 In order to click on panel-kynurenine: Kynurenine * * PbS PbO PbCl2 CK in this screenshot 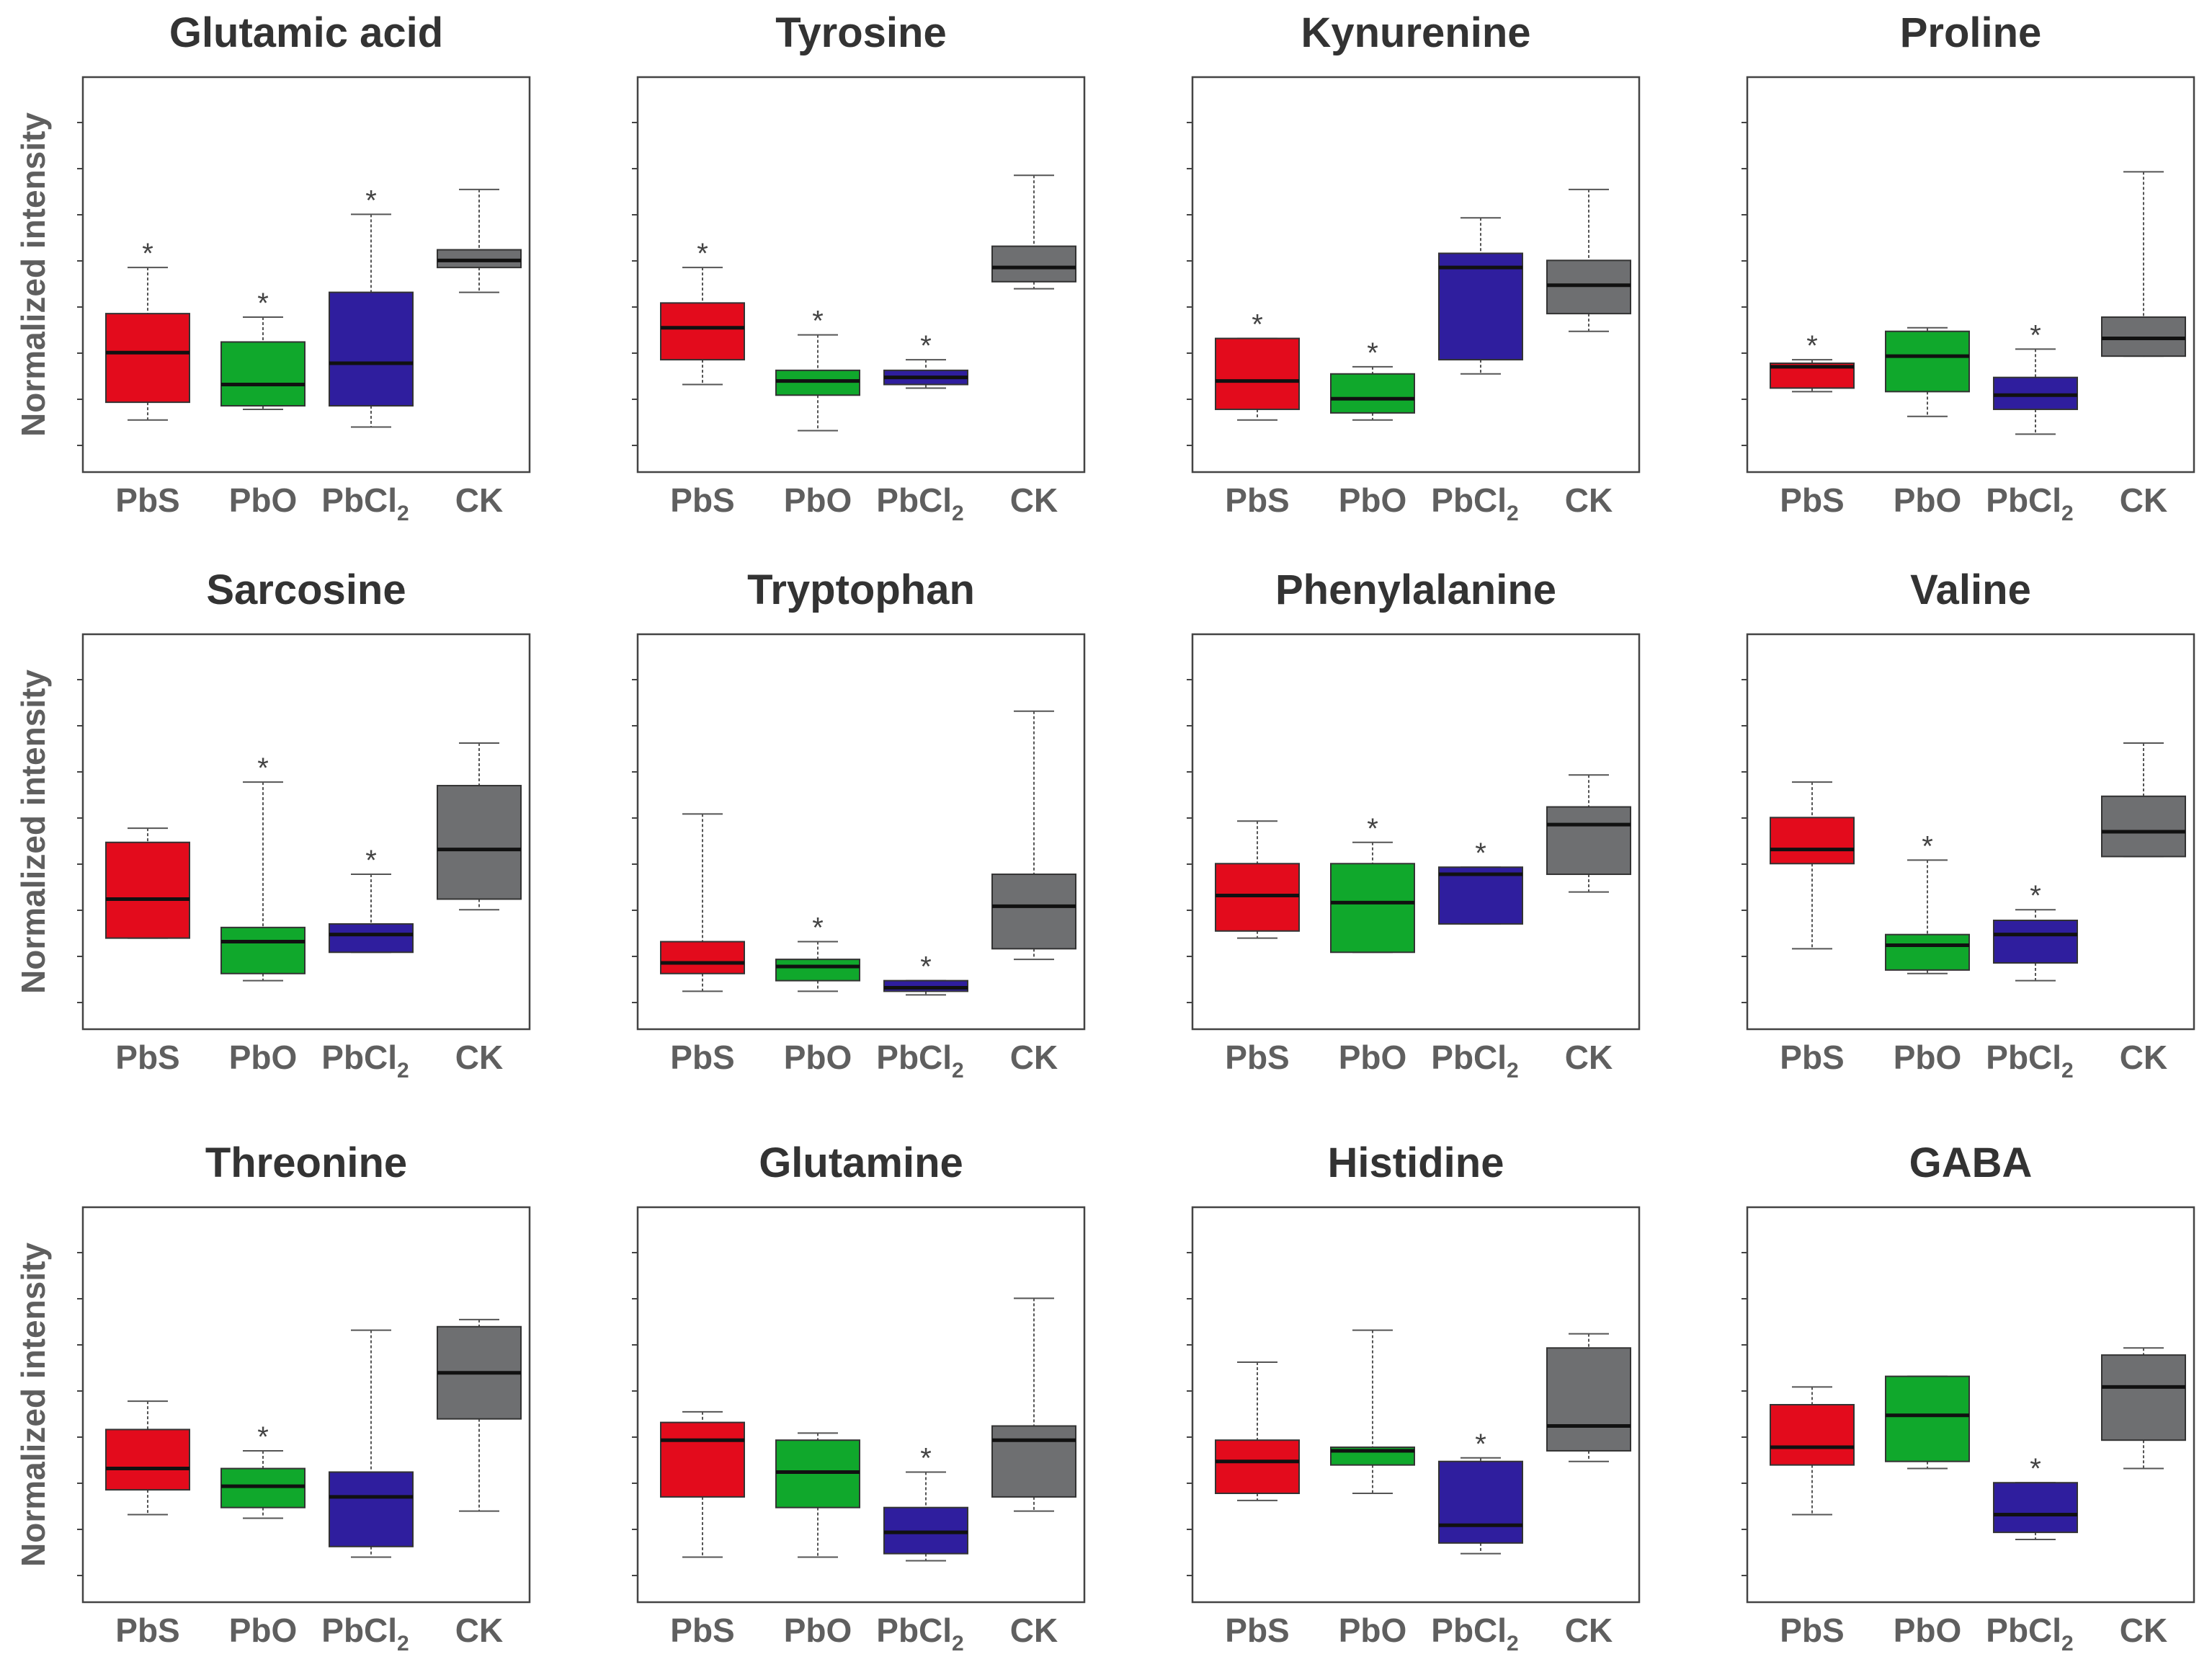, I will do `click(1414, 267)`.